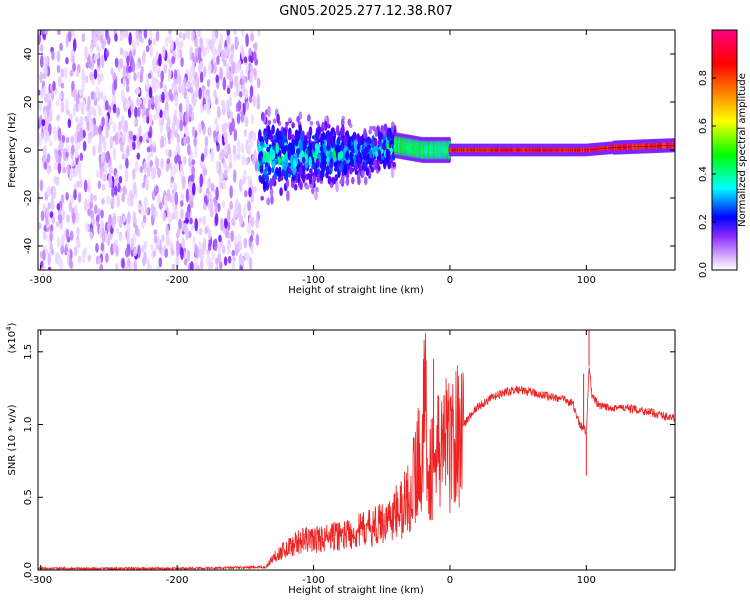 The width and height of the screenshot is (750, 600). What do you see at coordinates (742, 150) in the screenshot?
I see `colorbar-label: Normalized spectral amplitude` at bounding box center [742, 150].